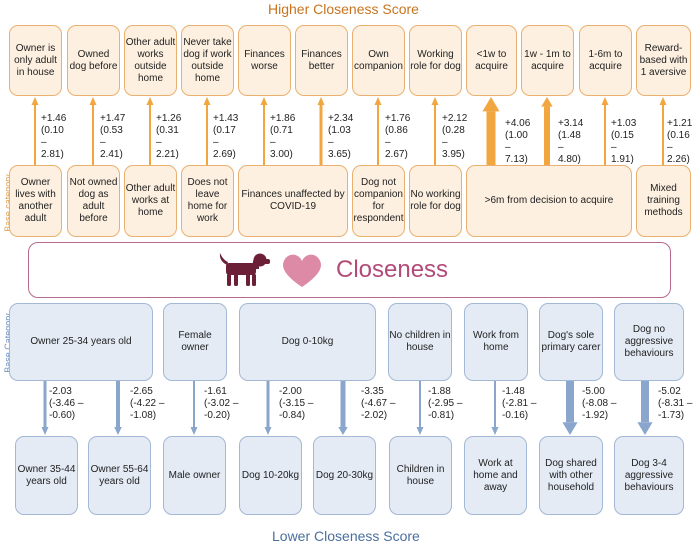 This screenshot has width=700, height=546. What do you see at coordinates (649, 475) in the screenshot?
I see `bottom-comparison-box: Dog 3-4 aggressive behaviours` at bounding box center [649, 475].